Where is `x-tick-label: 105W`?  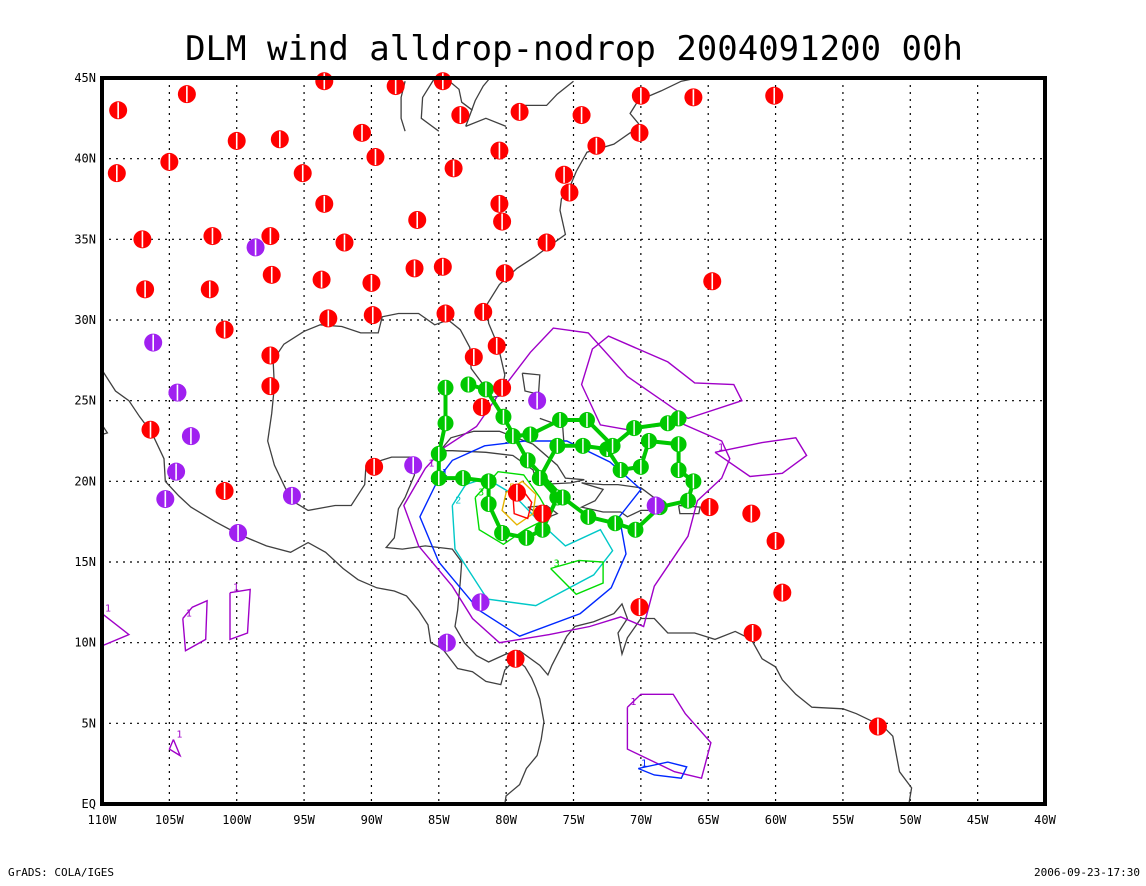
x-tick-label: 105W is located at coordinates (170, 820).